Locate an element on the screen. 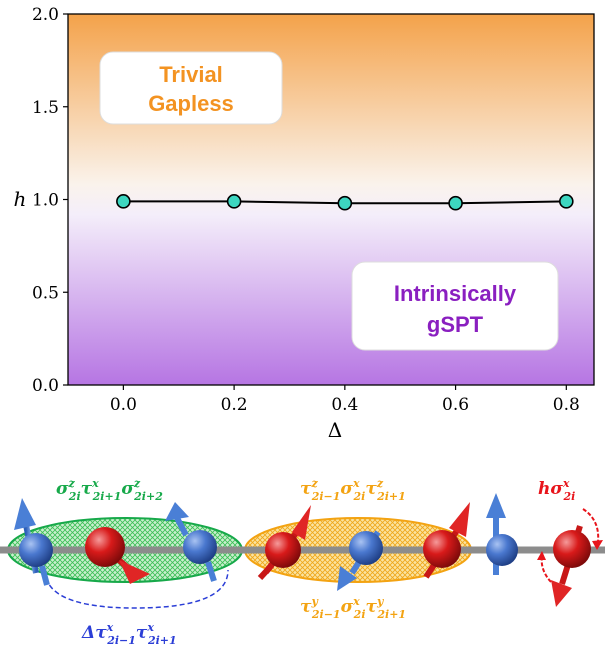  x-tick-label: 0.0 is located at coordinates (123, 405).